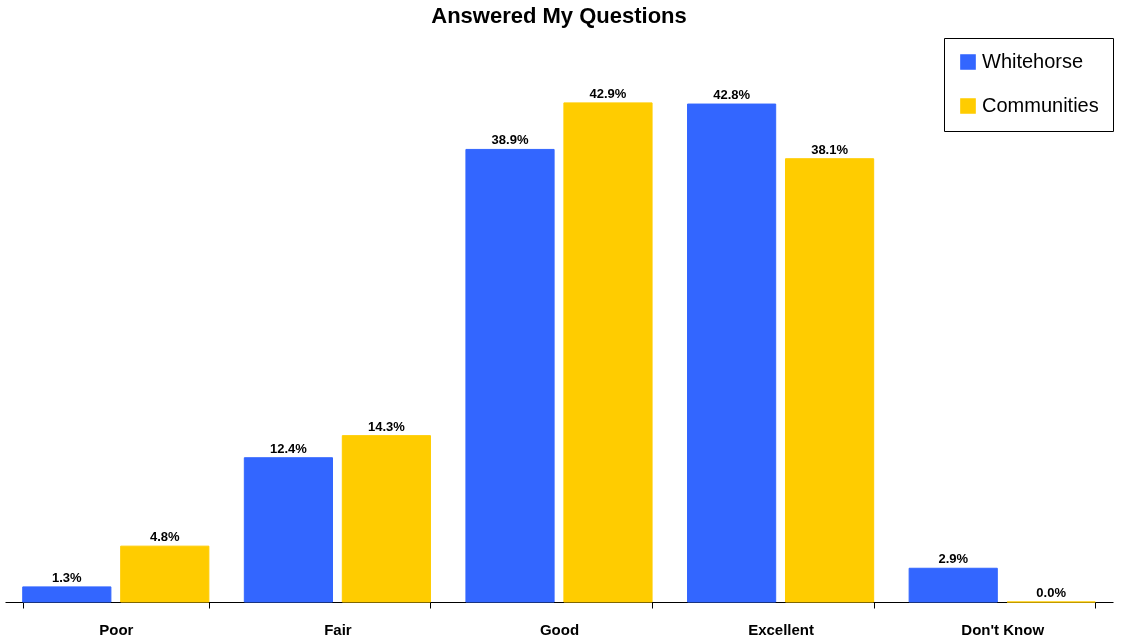 Image resolution: width=1123 pixels, height=642 pixels. What do you see at coordinates (830, 149) in the screenshot?
I see `data-label: 38.1%` at bounding box center [830, 149].